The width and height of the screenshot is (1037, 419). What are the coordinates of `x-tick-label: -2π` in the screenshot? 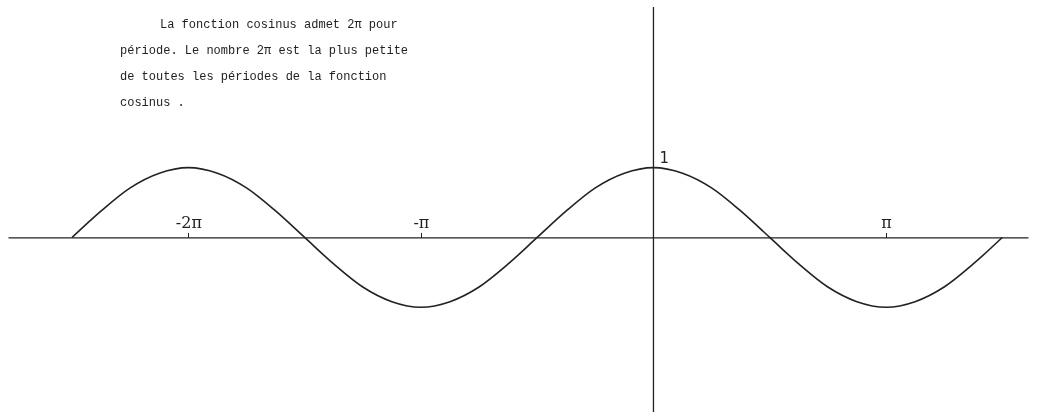 It's located at (188, 222).